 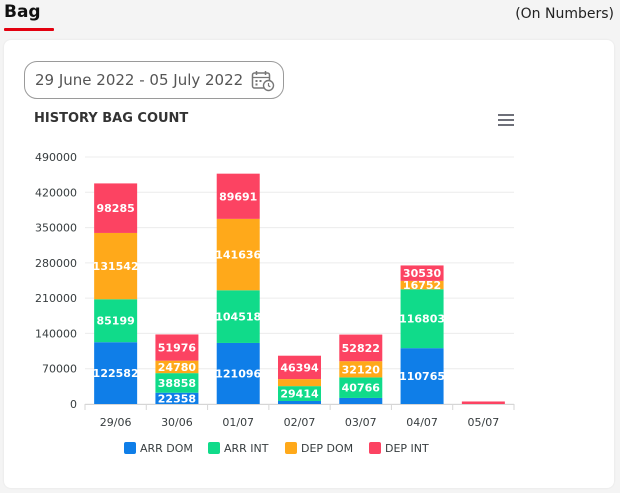 I want to click on date-range-text: 29 June 2022 - 05 July 2022, so click(x=139, y=80).